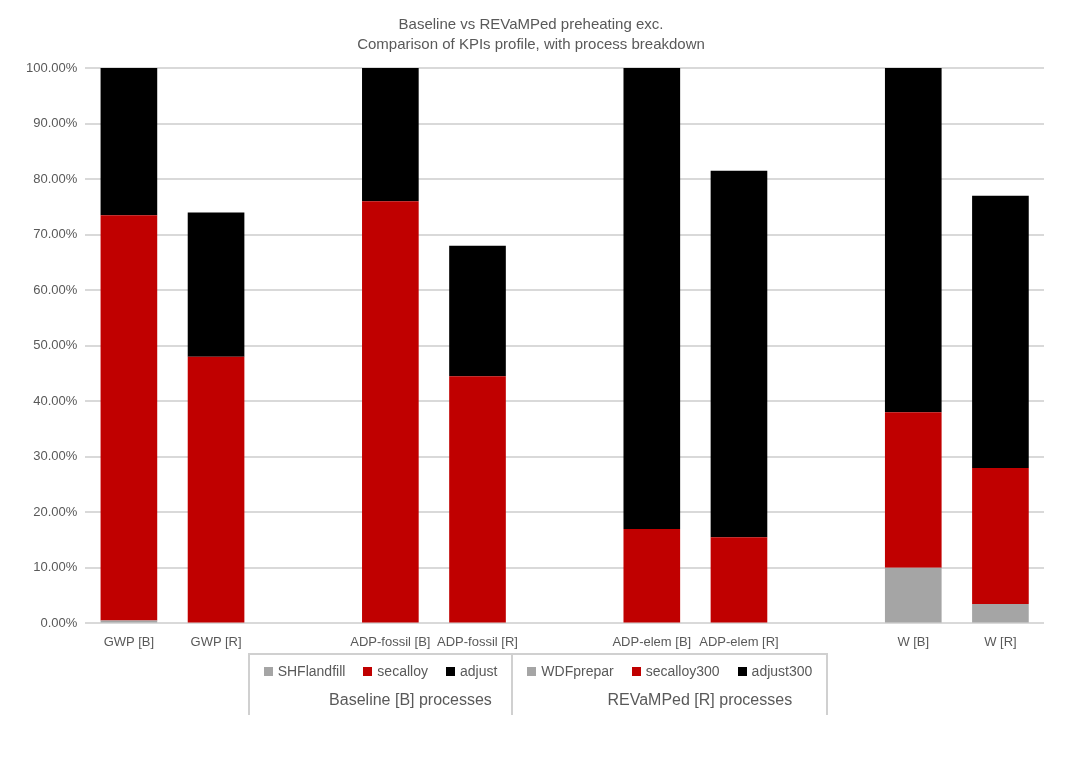 This screenshot has height=758, width=1072. Describe the element at coordinates (55, 567) in the screenshot. I see `y-tick-label: 10.00%` at that location.